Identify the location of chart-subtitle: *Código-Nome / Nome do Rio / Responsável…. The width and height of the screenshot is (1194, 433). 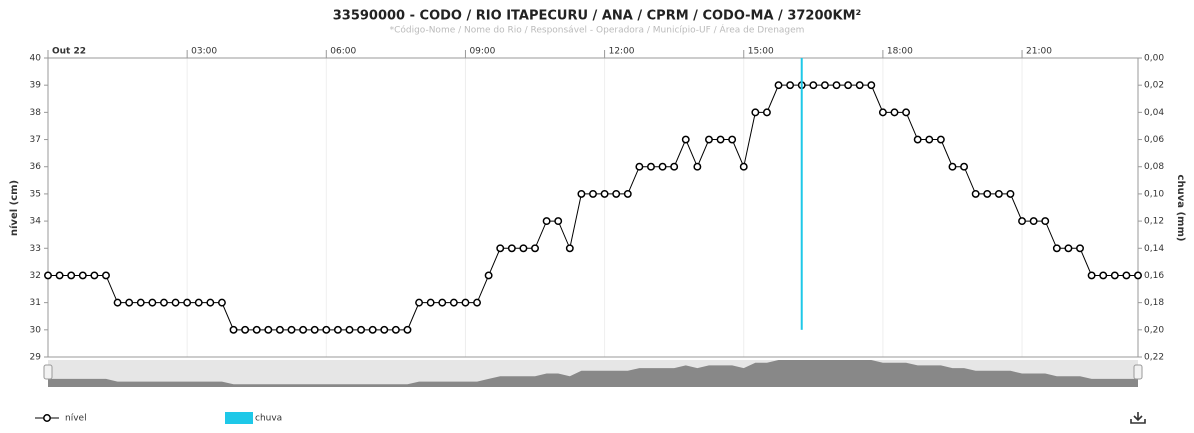
(597, 30).